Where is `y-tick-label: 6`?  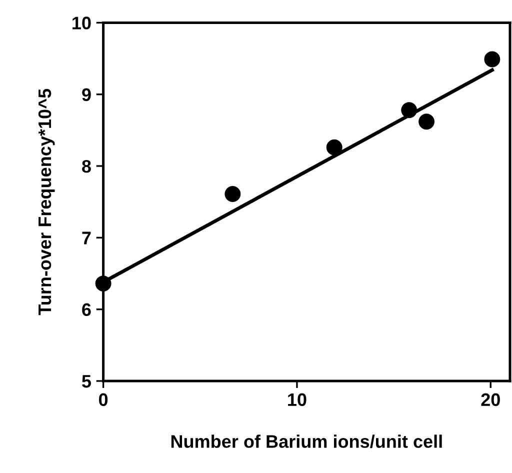 y-tick-label: 6 is located at coordinates (86, 309).